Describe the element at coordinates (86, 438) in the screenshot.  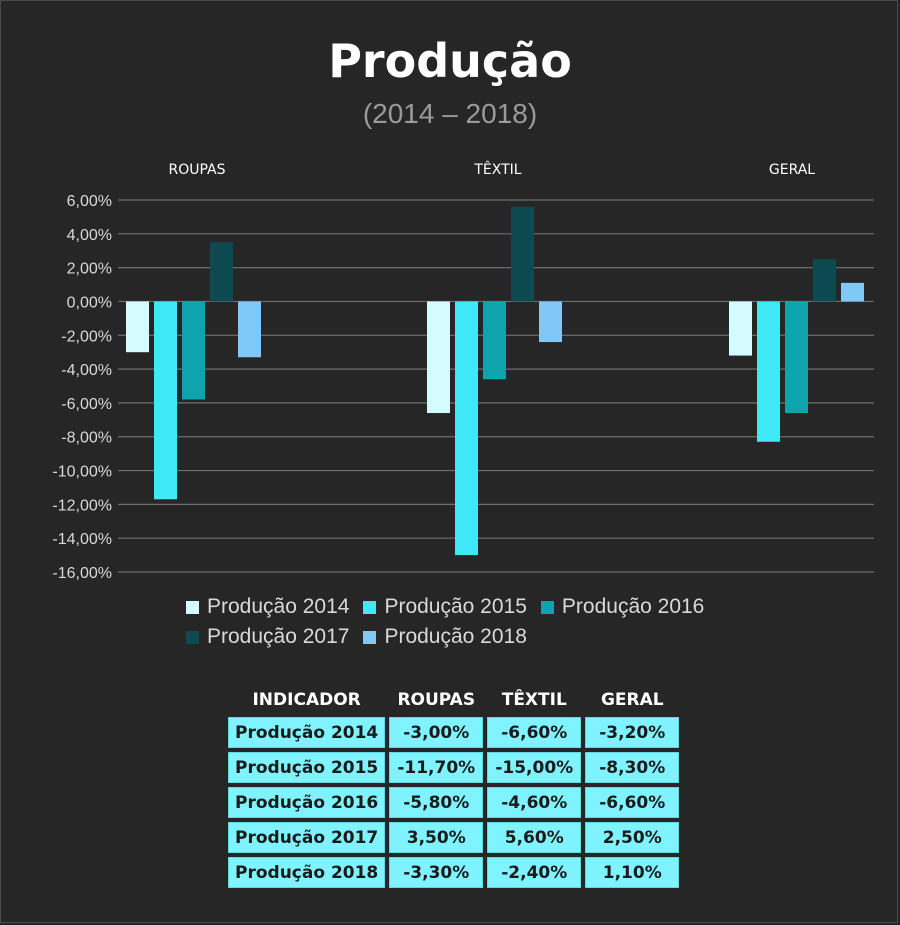
I see `y-tick-label: -8,00%` at that location.